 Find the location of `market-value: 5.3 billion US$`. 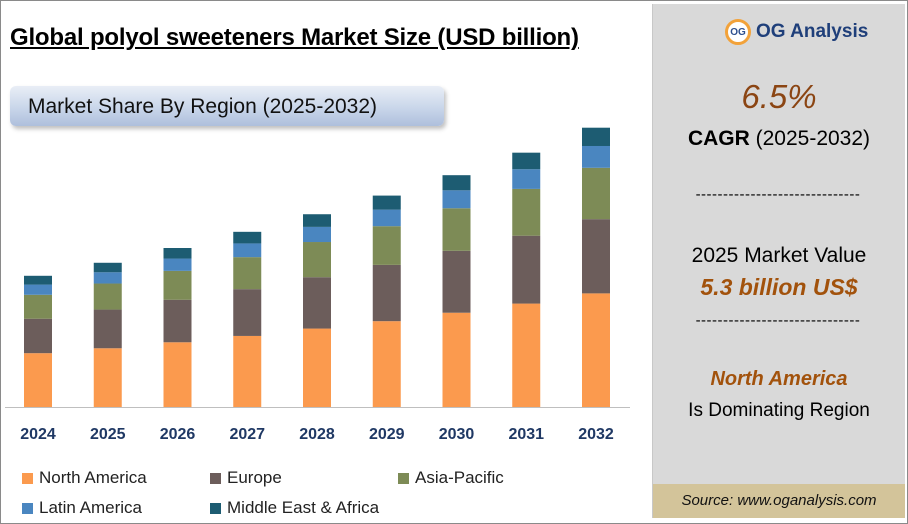

market-value: 5.3 billion US$ is located at coordinates (779, 287).